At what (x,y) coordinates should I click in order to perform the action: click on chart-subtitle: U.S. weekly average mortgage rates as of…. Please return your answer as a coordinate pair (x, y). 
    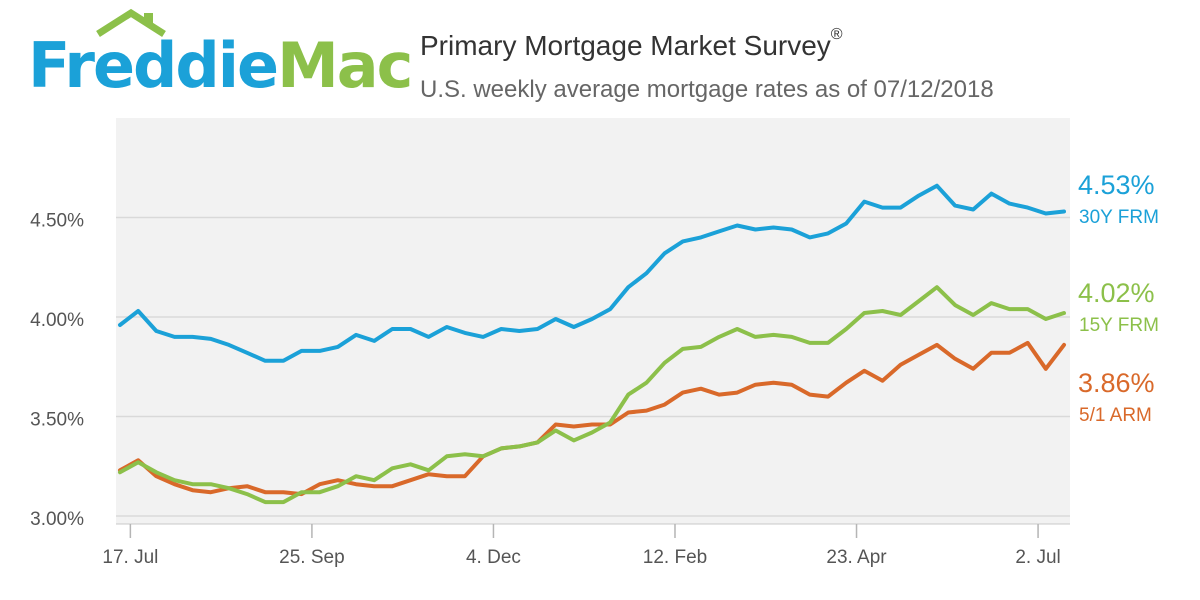
    Looking at the image, I should click on (707, 89).